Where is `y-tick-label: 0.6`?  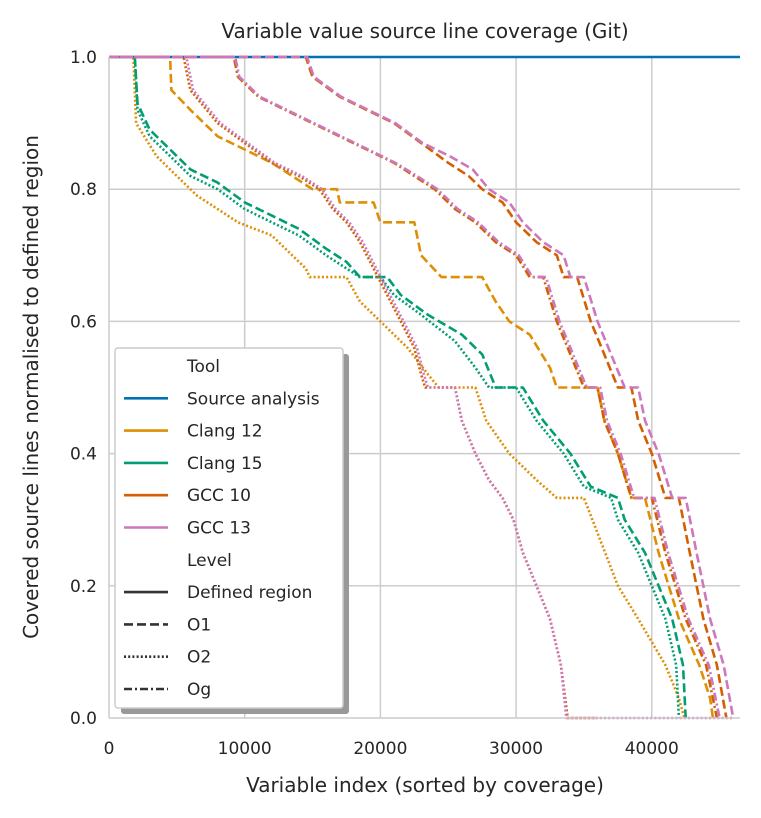
y-tick-label: 0.6 is located at coordinates (83, 322).